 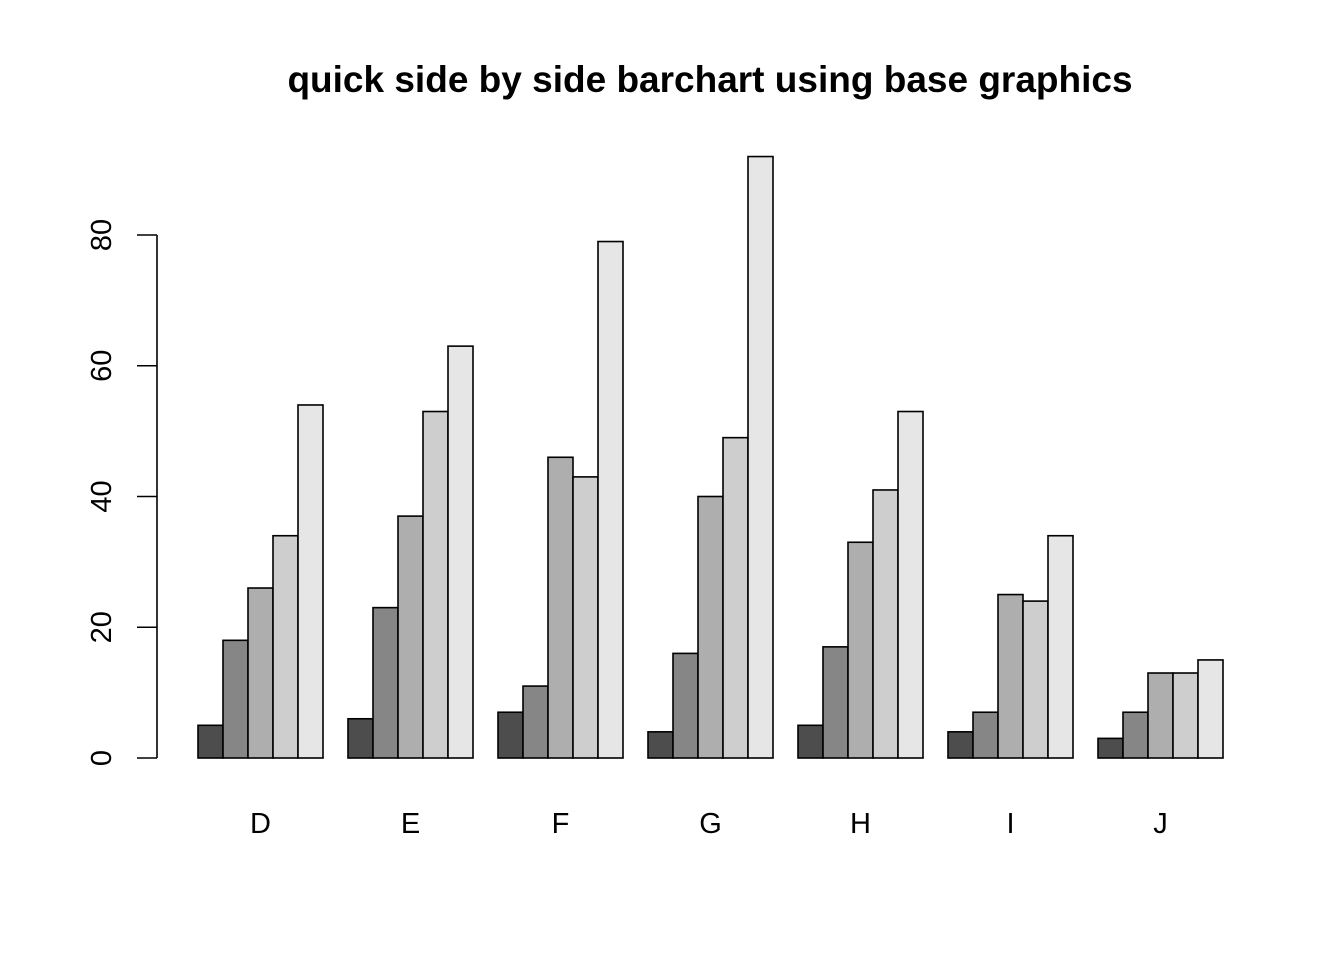 I want to click on x-category-label: F, so click(x=561, y=824).